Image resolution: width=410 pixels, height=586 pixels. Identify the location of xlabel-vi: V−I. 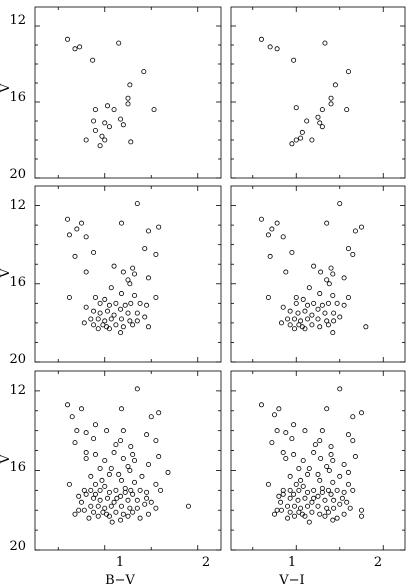
(291, 579).